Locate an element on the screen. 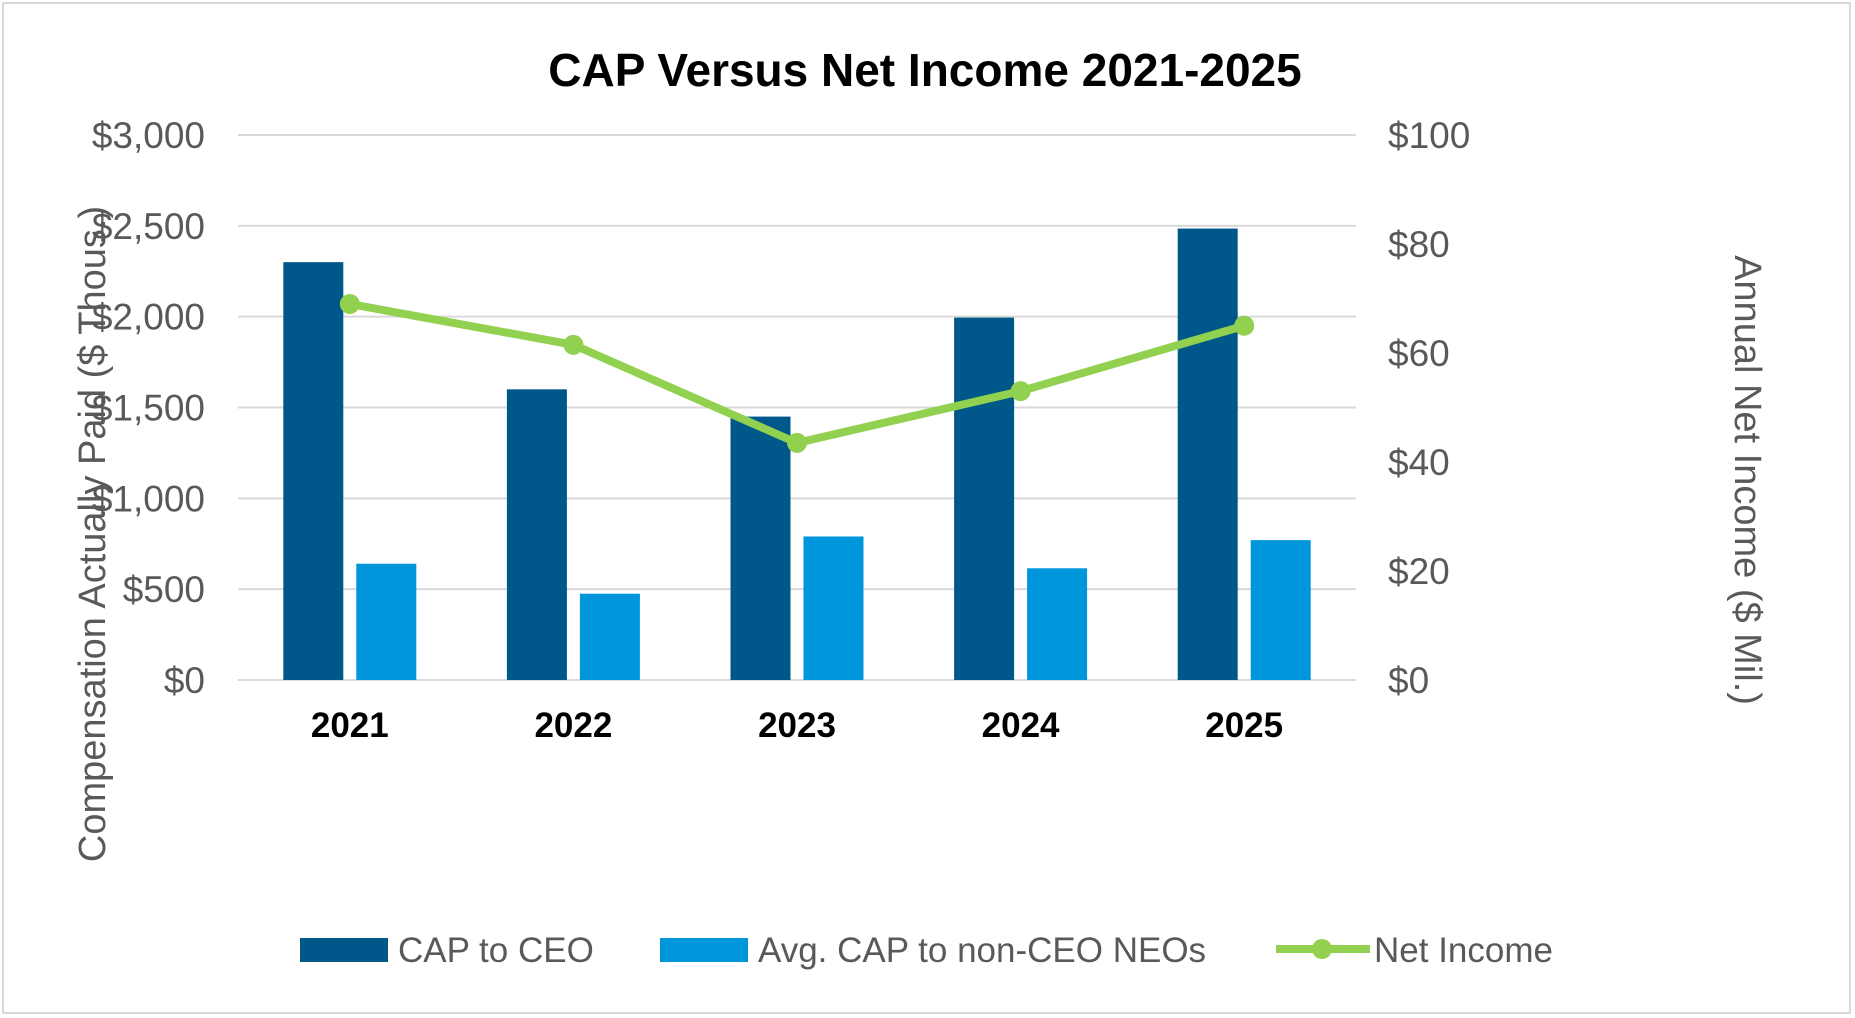  net-income-point-2022 is located at coordinates (573, 344).